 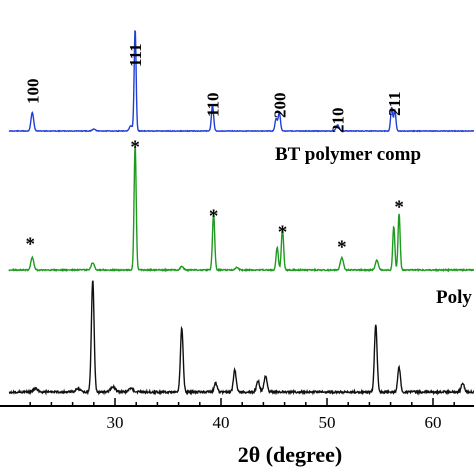 What do you see at coordinates (338, 121) in the screenshot?
I see `peak-label-210: 210` at bounding box center [338, 121].